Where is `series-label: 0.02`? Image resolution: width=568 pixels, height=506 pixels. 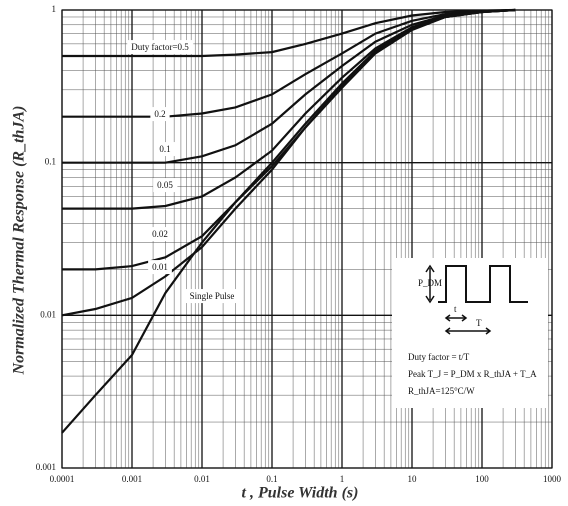 series-label: 0.02 is located at coordinates (160, 234).